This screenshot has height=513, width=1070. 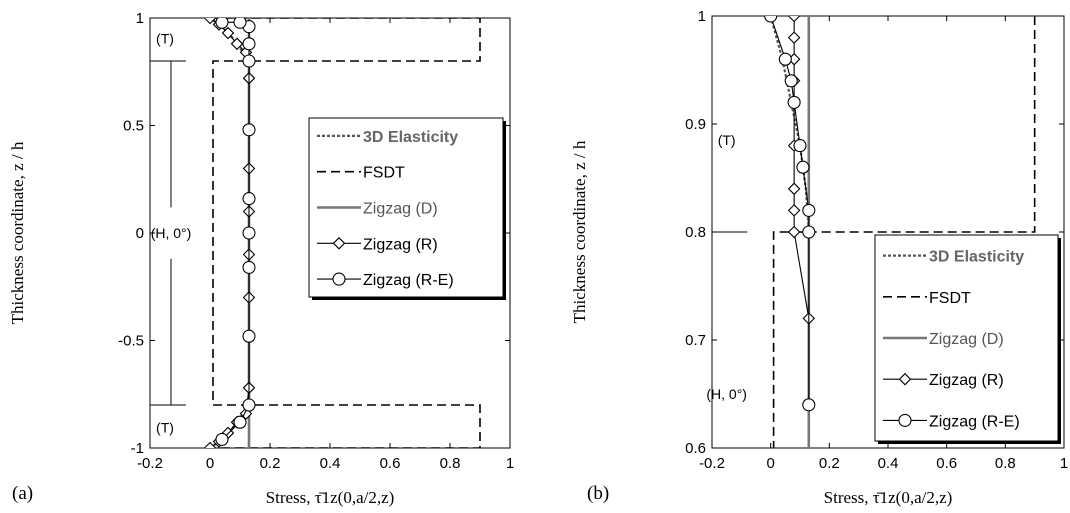 I want to click on y-tick-label: -0.5, so click(x=131, y=341).